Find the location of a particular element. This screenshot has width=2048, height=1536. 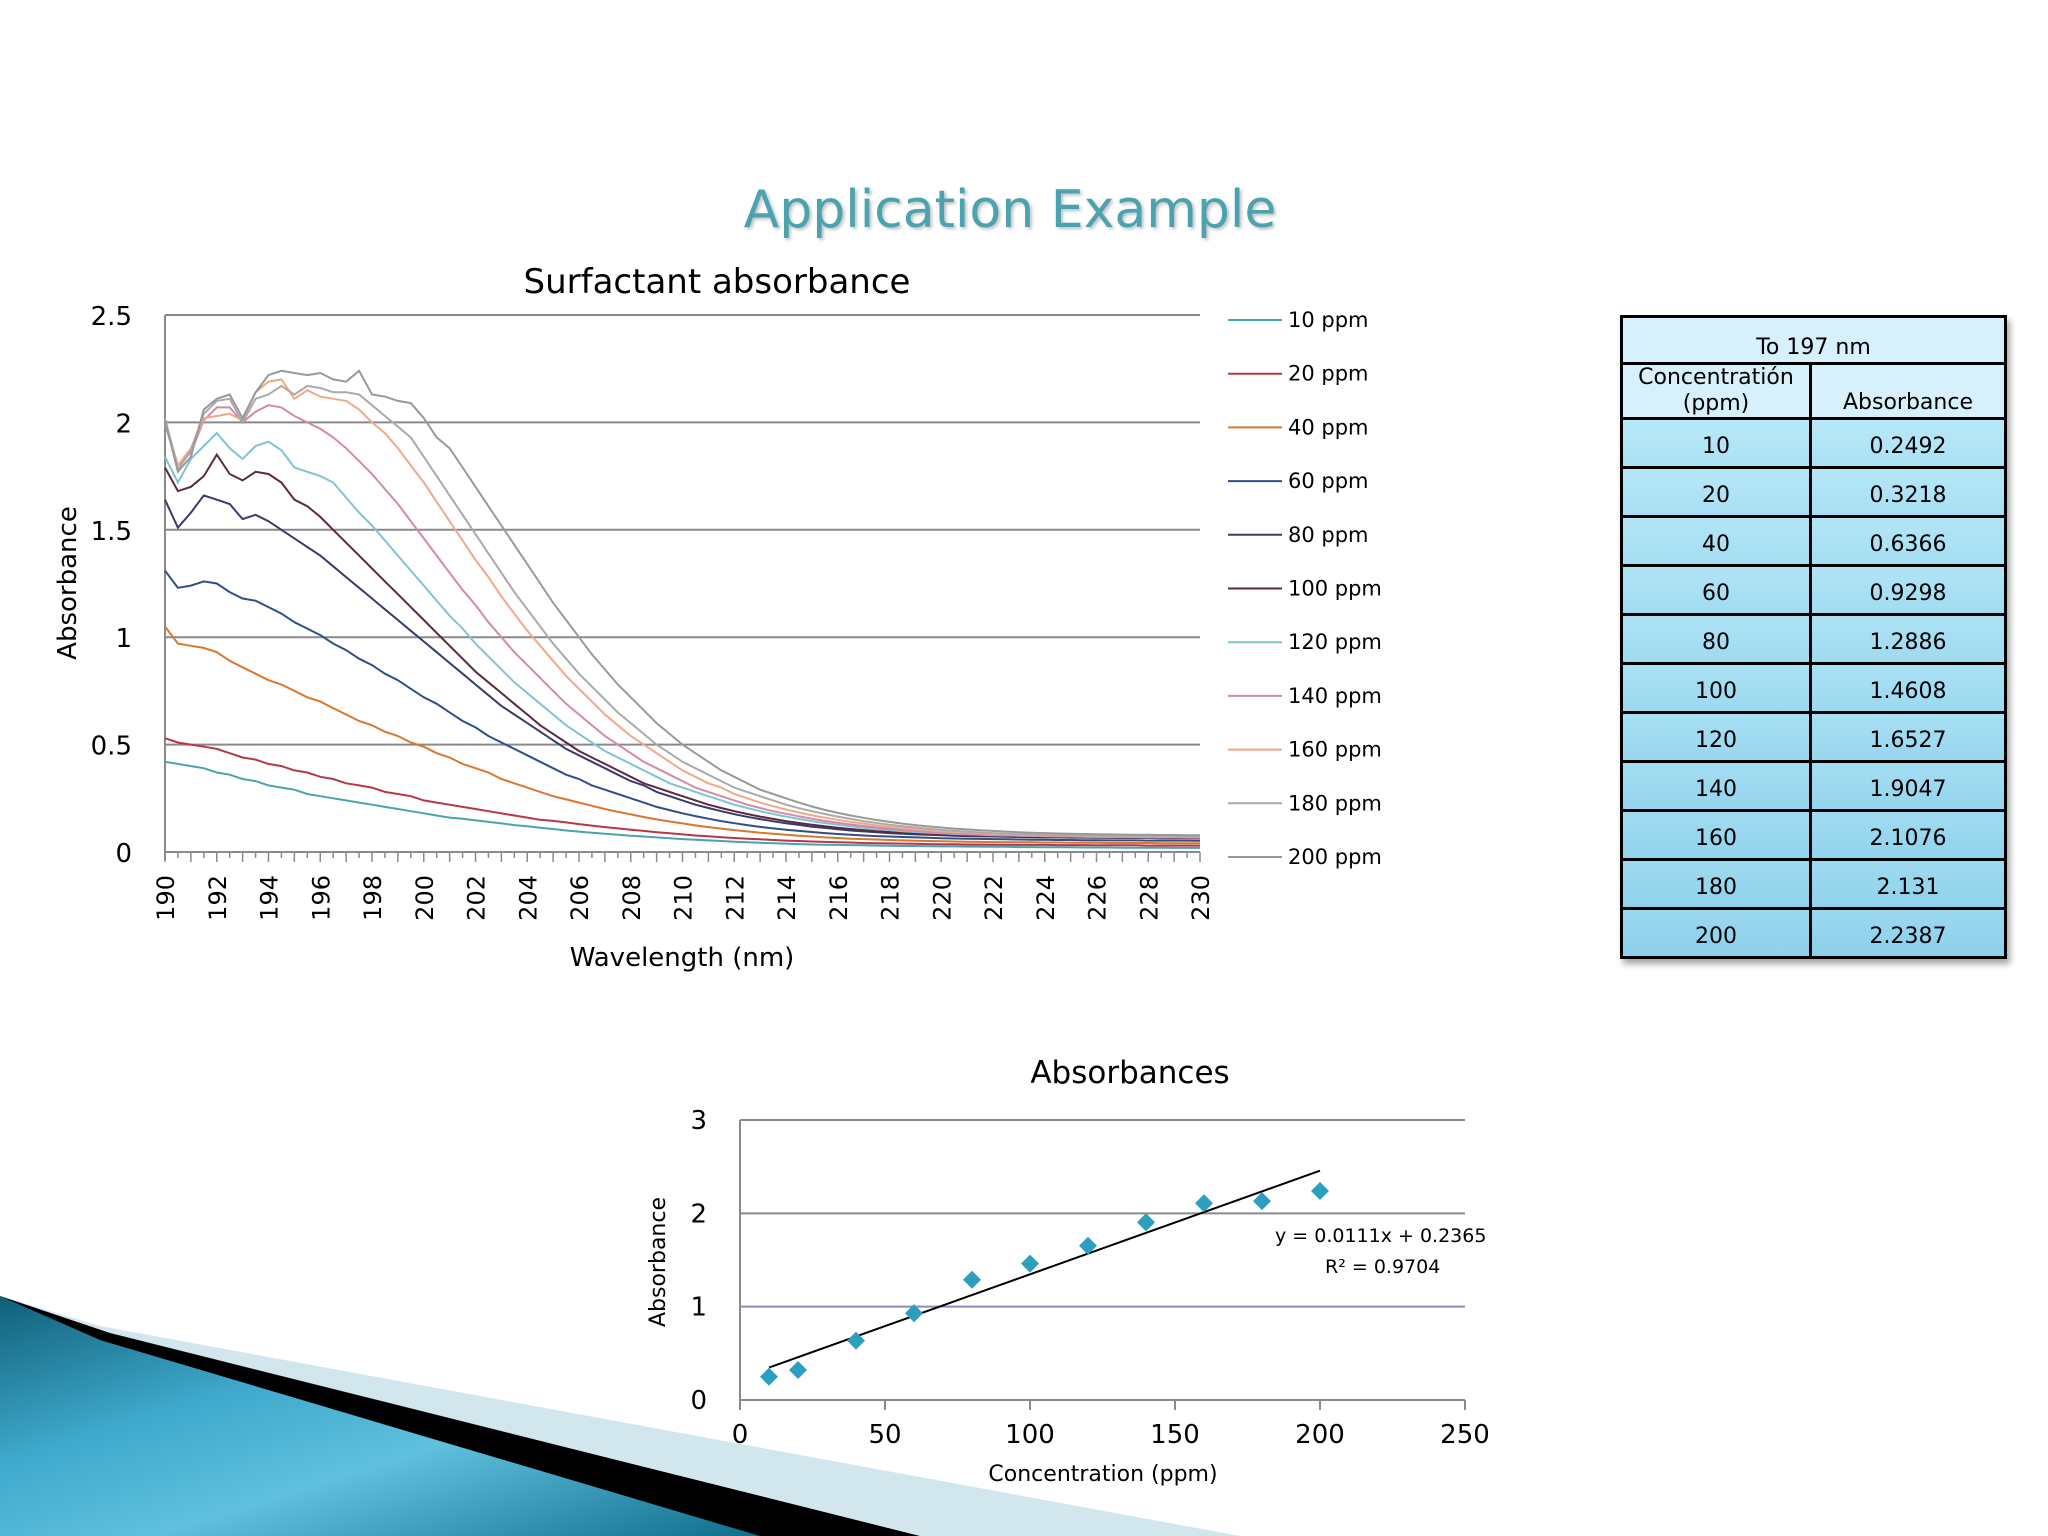

x-tick-label: 218 is located at coordinates (891, 898).